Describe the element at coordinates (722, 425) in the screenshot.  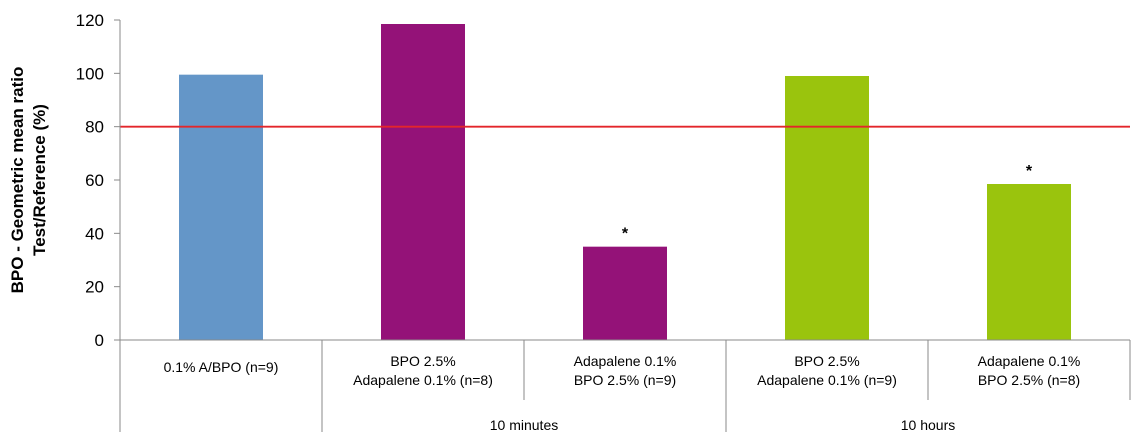
I see `group-labels: 10 minutes 10 hours` at that location.